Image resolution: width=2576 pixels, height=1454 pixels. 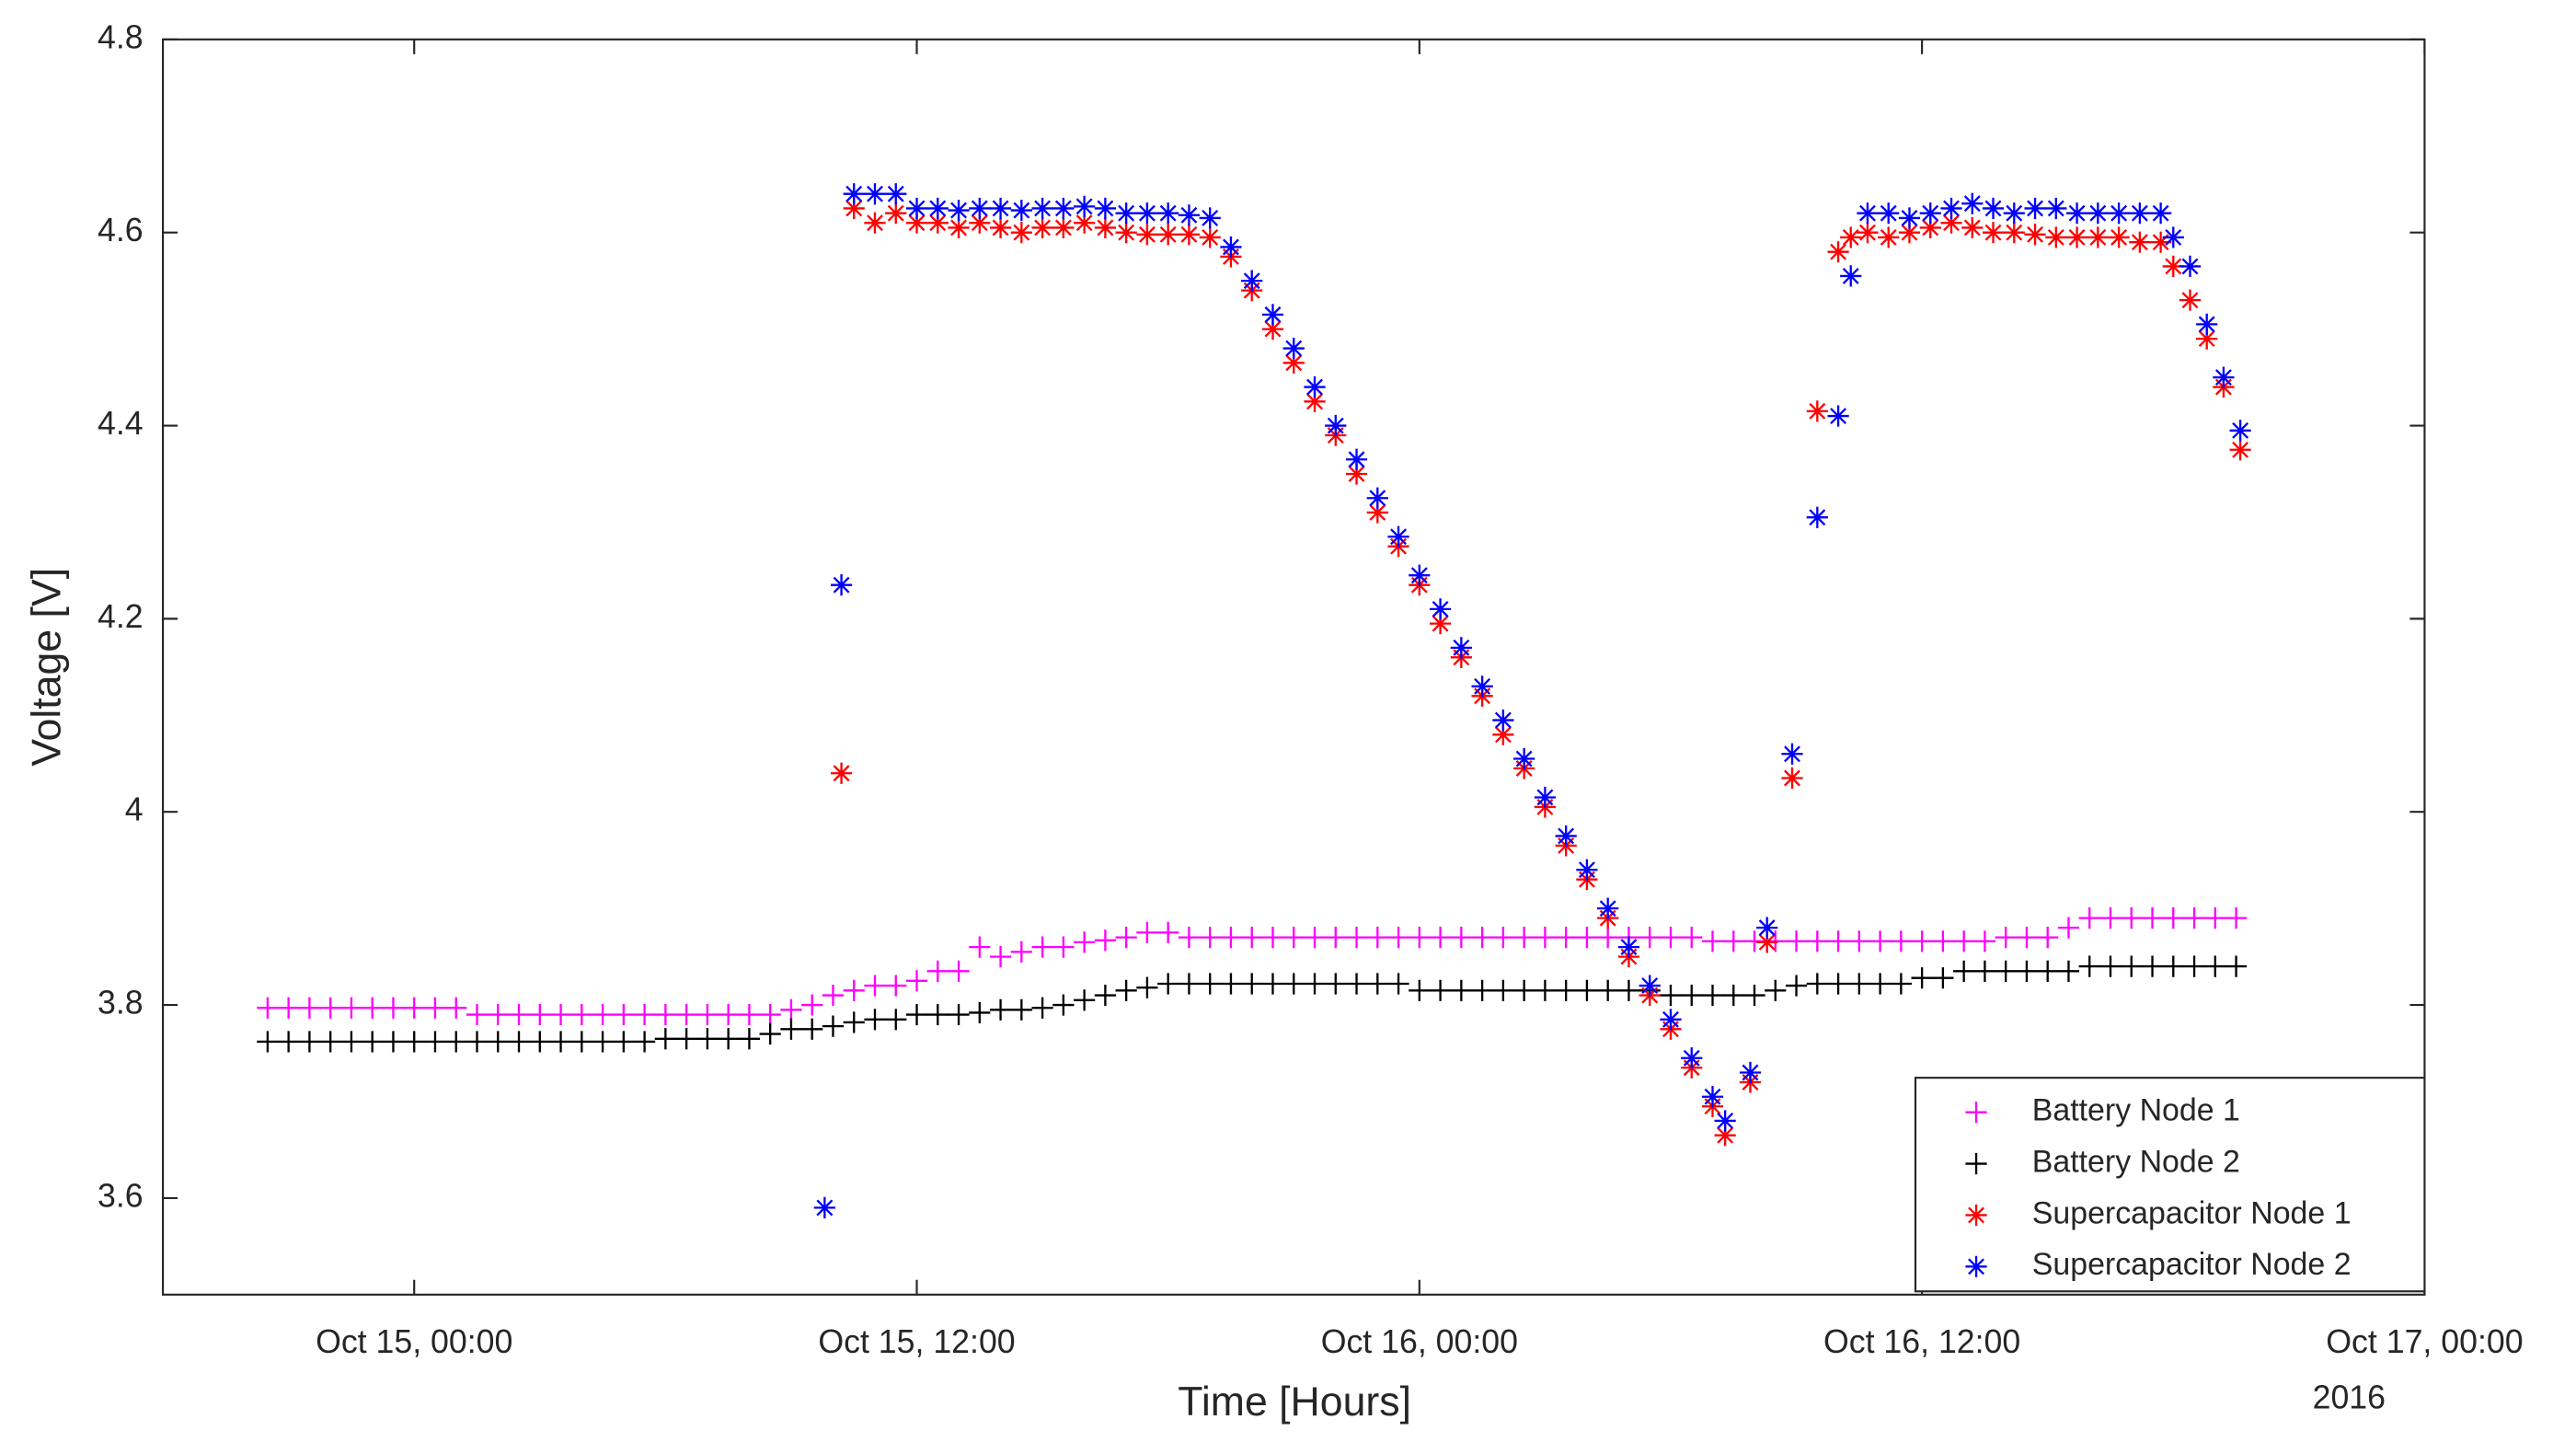 I want to click on y-tick-label: 4.2, so click(x=121, y=616).